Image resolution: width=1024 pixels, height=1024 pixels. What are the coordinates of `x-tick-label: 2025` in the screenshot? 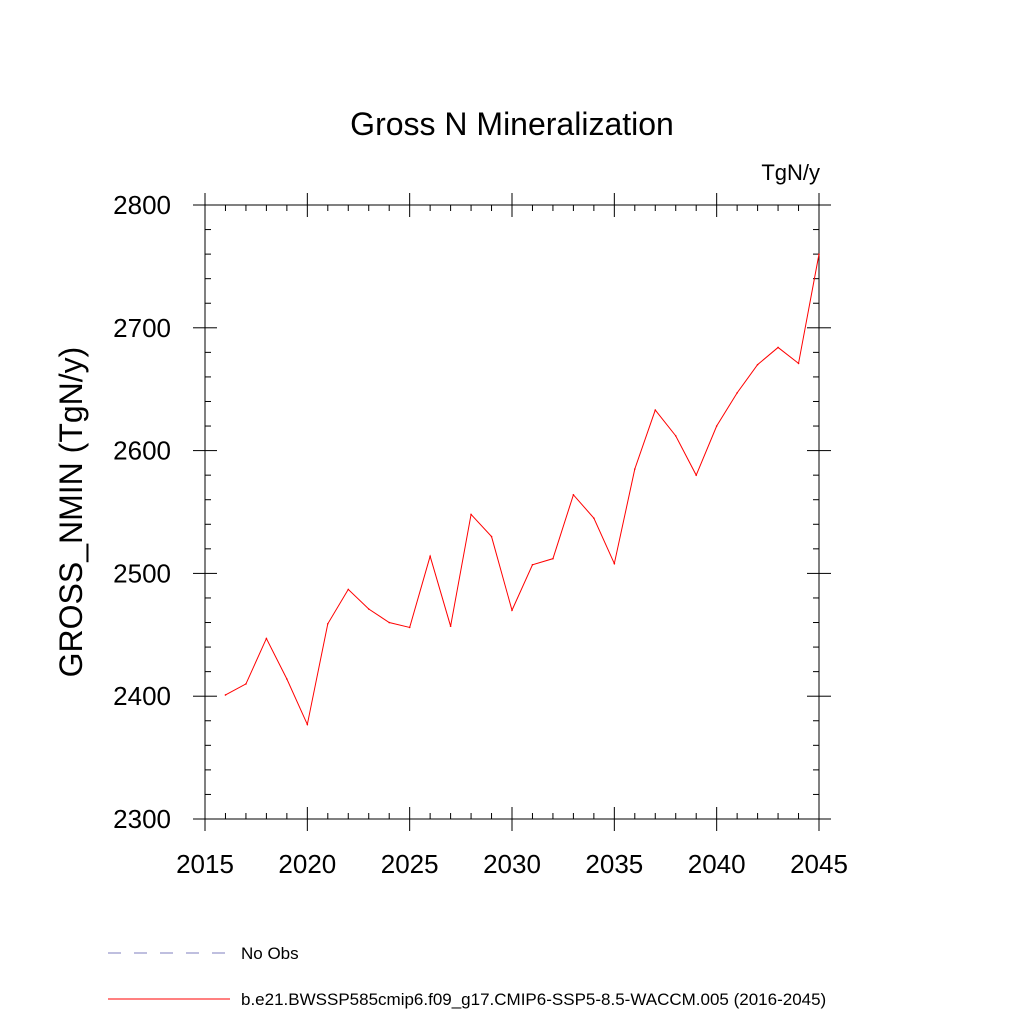 It's located at (410, 864).